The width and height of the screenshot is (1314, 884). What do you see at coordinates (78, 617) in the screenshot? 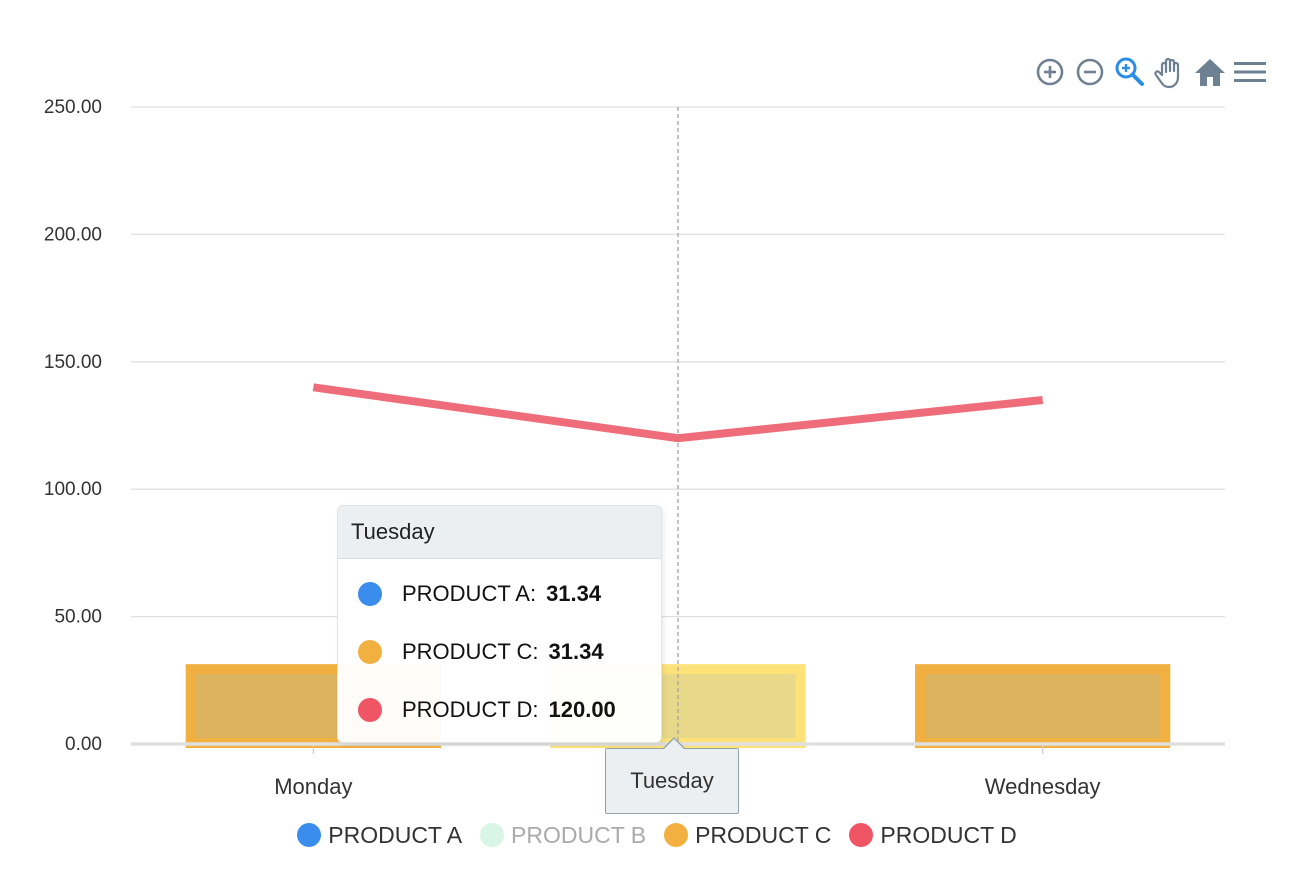
I see `y-tick-label: 50.00` at bounding box center [78, 617].